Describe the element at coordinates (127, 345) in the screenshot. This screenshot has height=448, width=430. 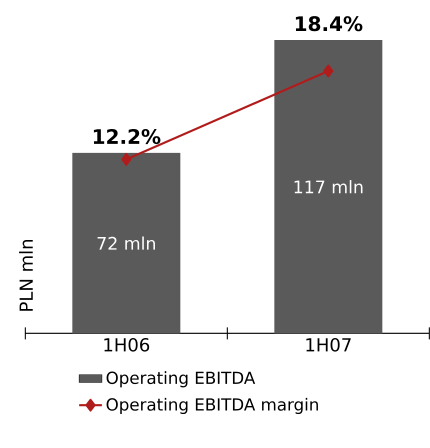
I see `x-tick-label: 1H06` at that location.